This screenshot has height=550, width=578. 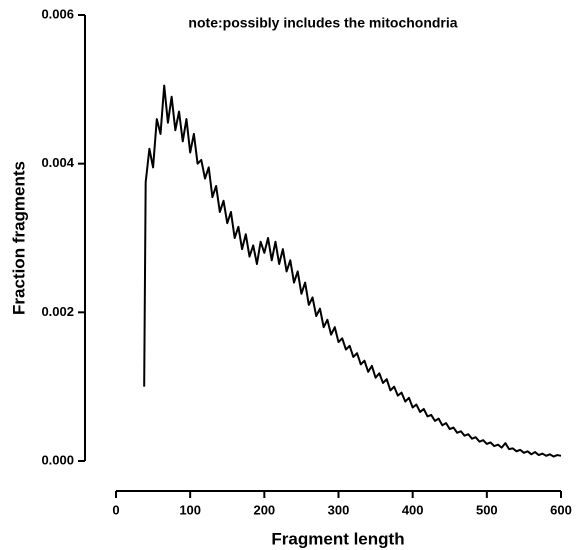 What do you see at coordinates (339, 509) in the screenshot?
I see `x-tick-label: 300` at bounding box center [339, 509].